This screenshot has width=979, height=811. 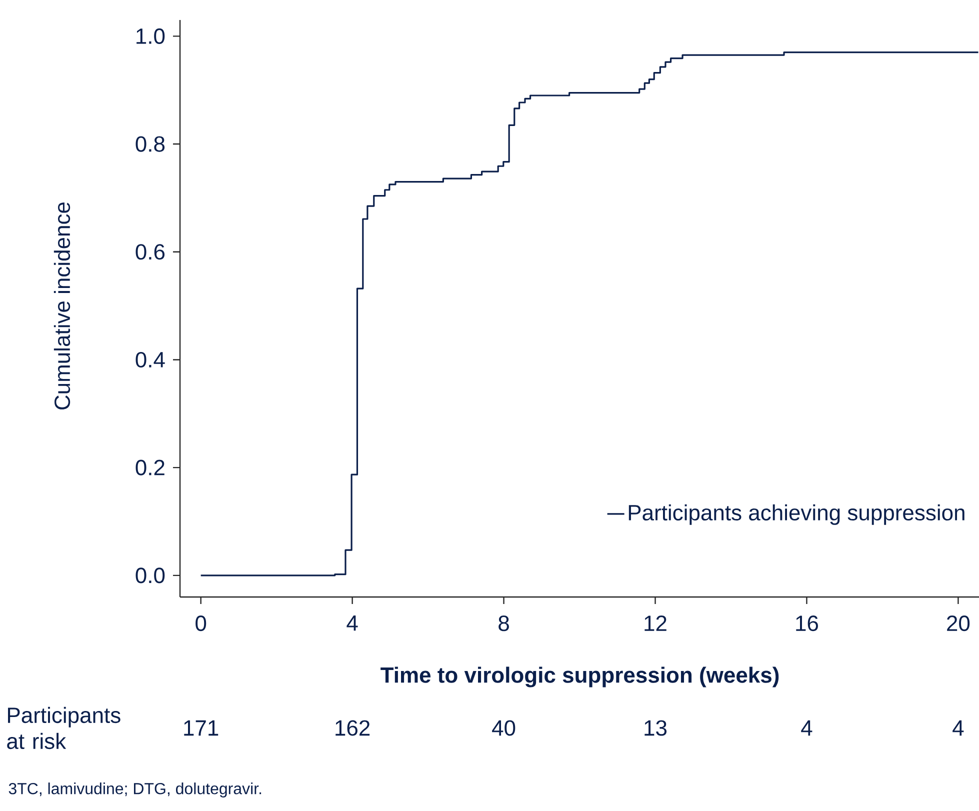 What do you see at coordinates (135, 790) in the screenshot?
I see `text: 3TC, lamivudine; DTG, dolutegravir.` at bounding box center [135, 790].